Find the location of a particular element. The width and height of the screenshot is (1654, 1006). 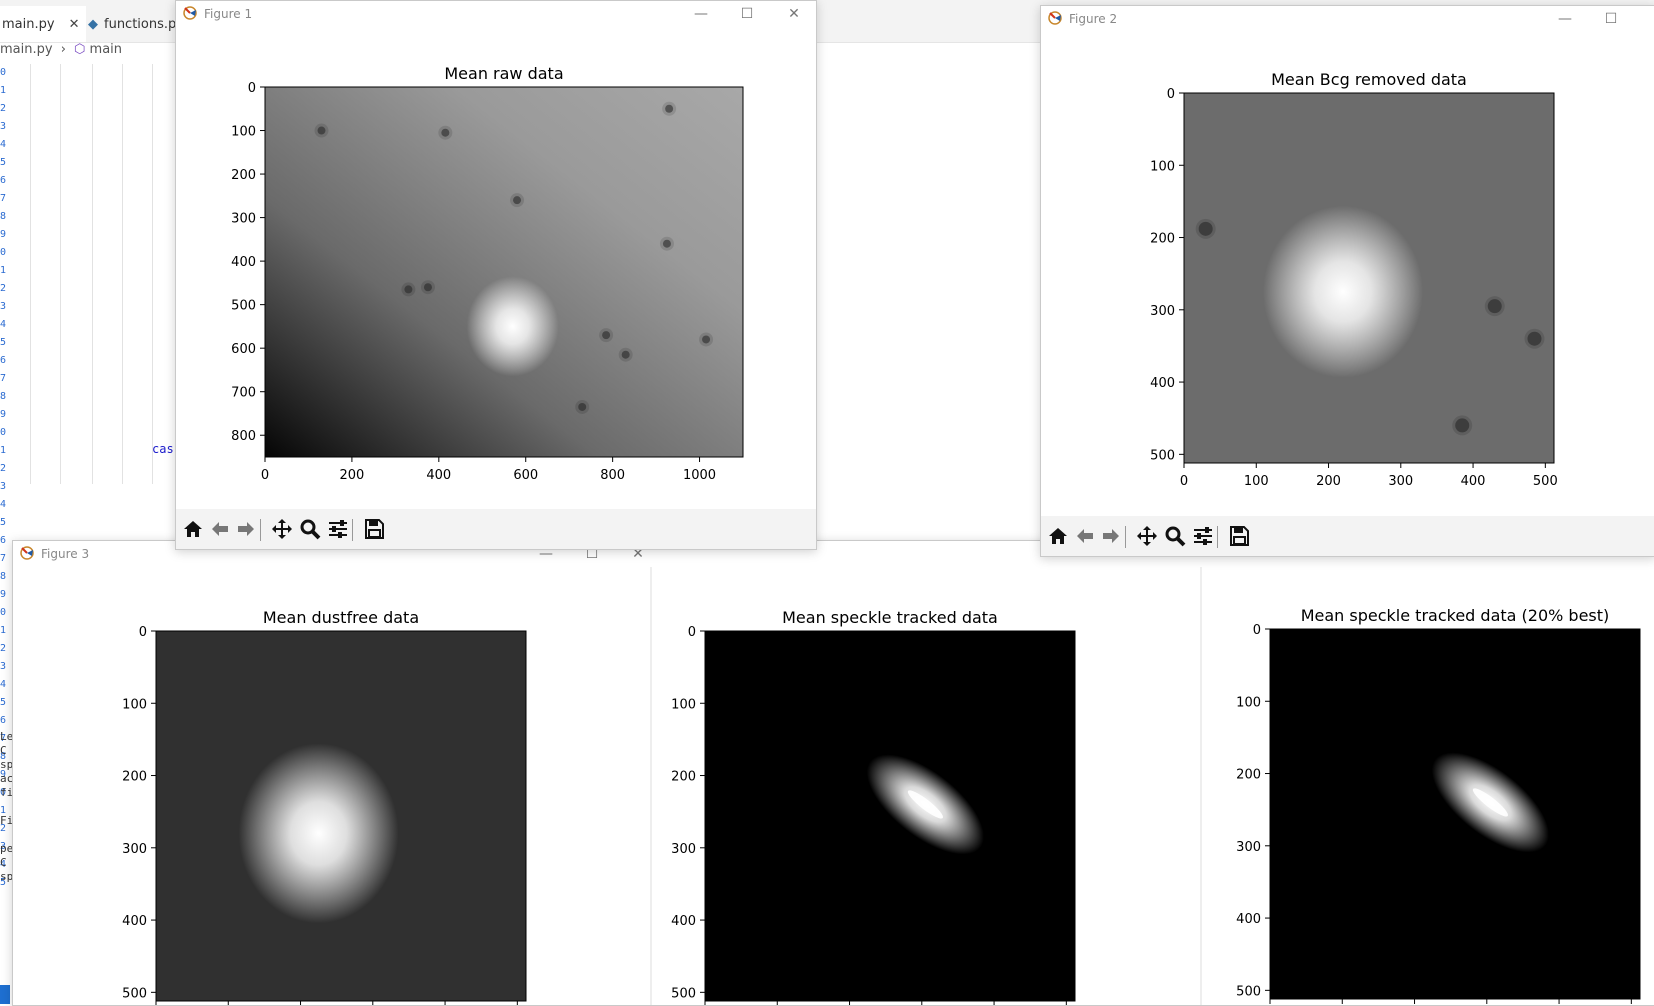

bright-spot is located at coordinates (1342, 291).